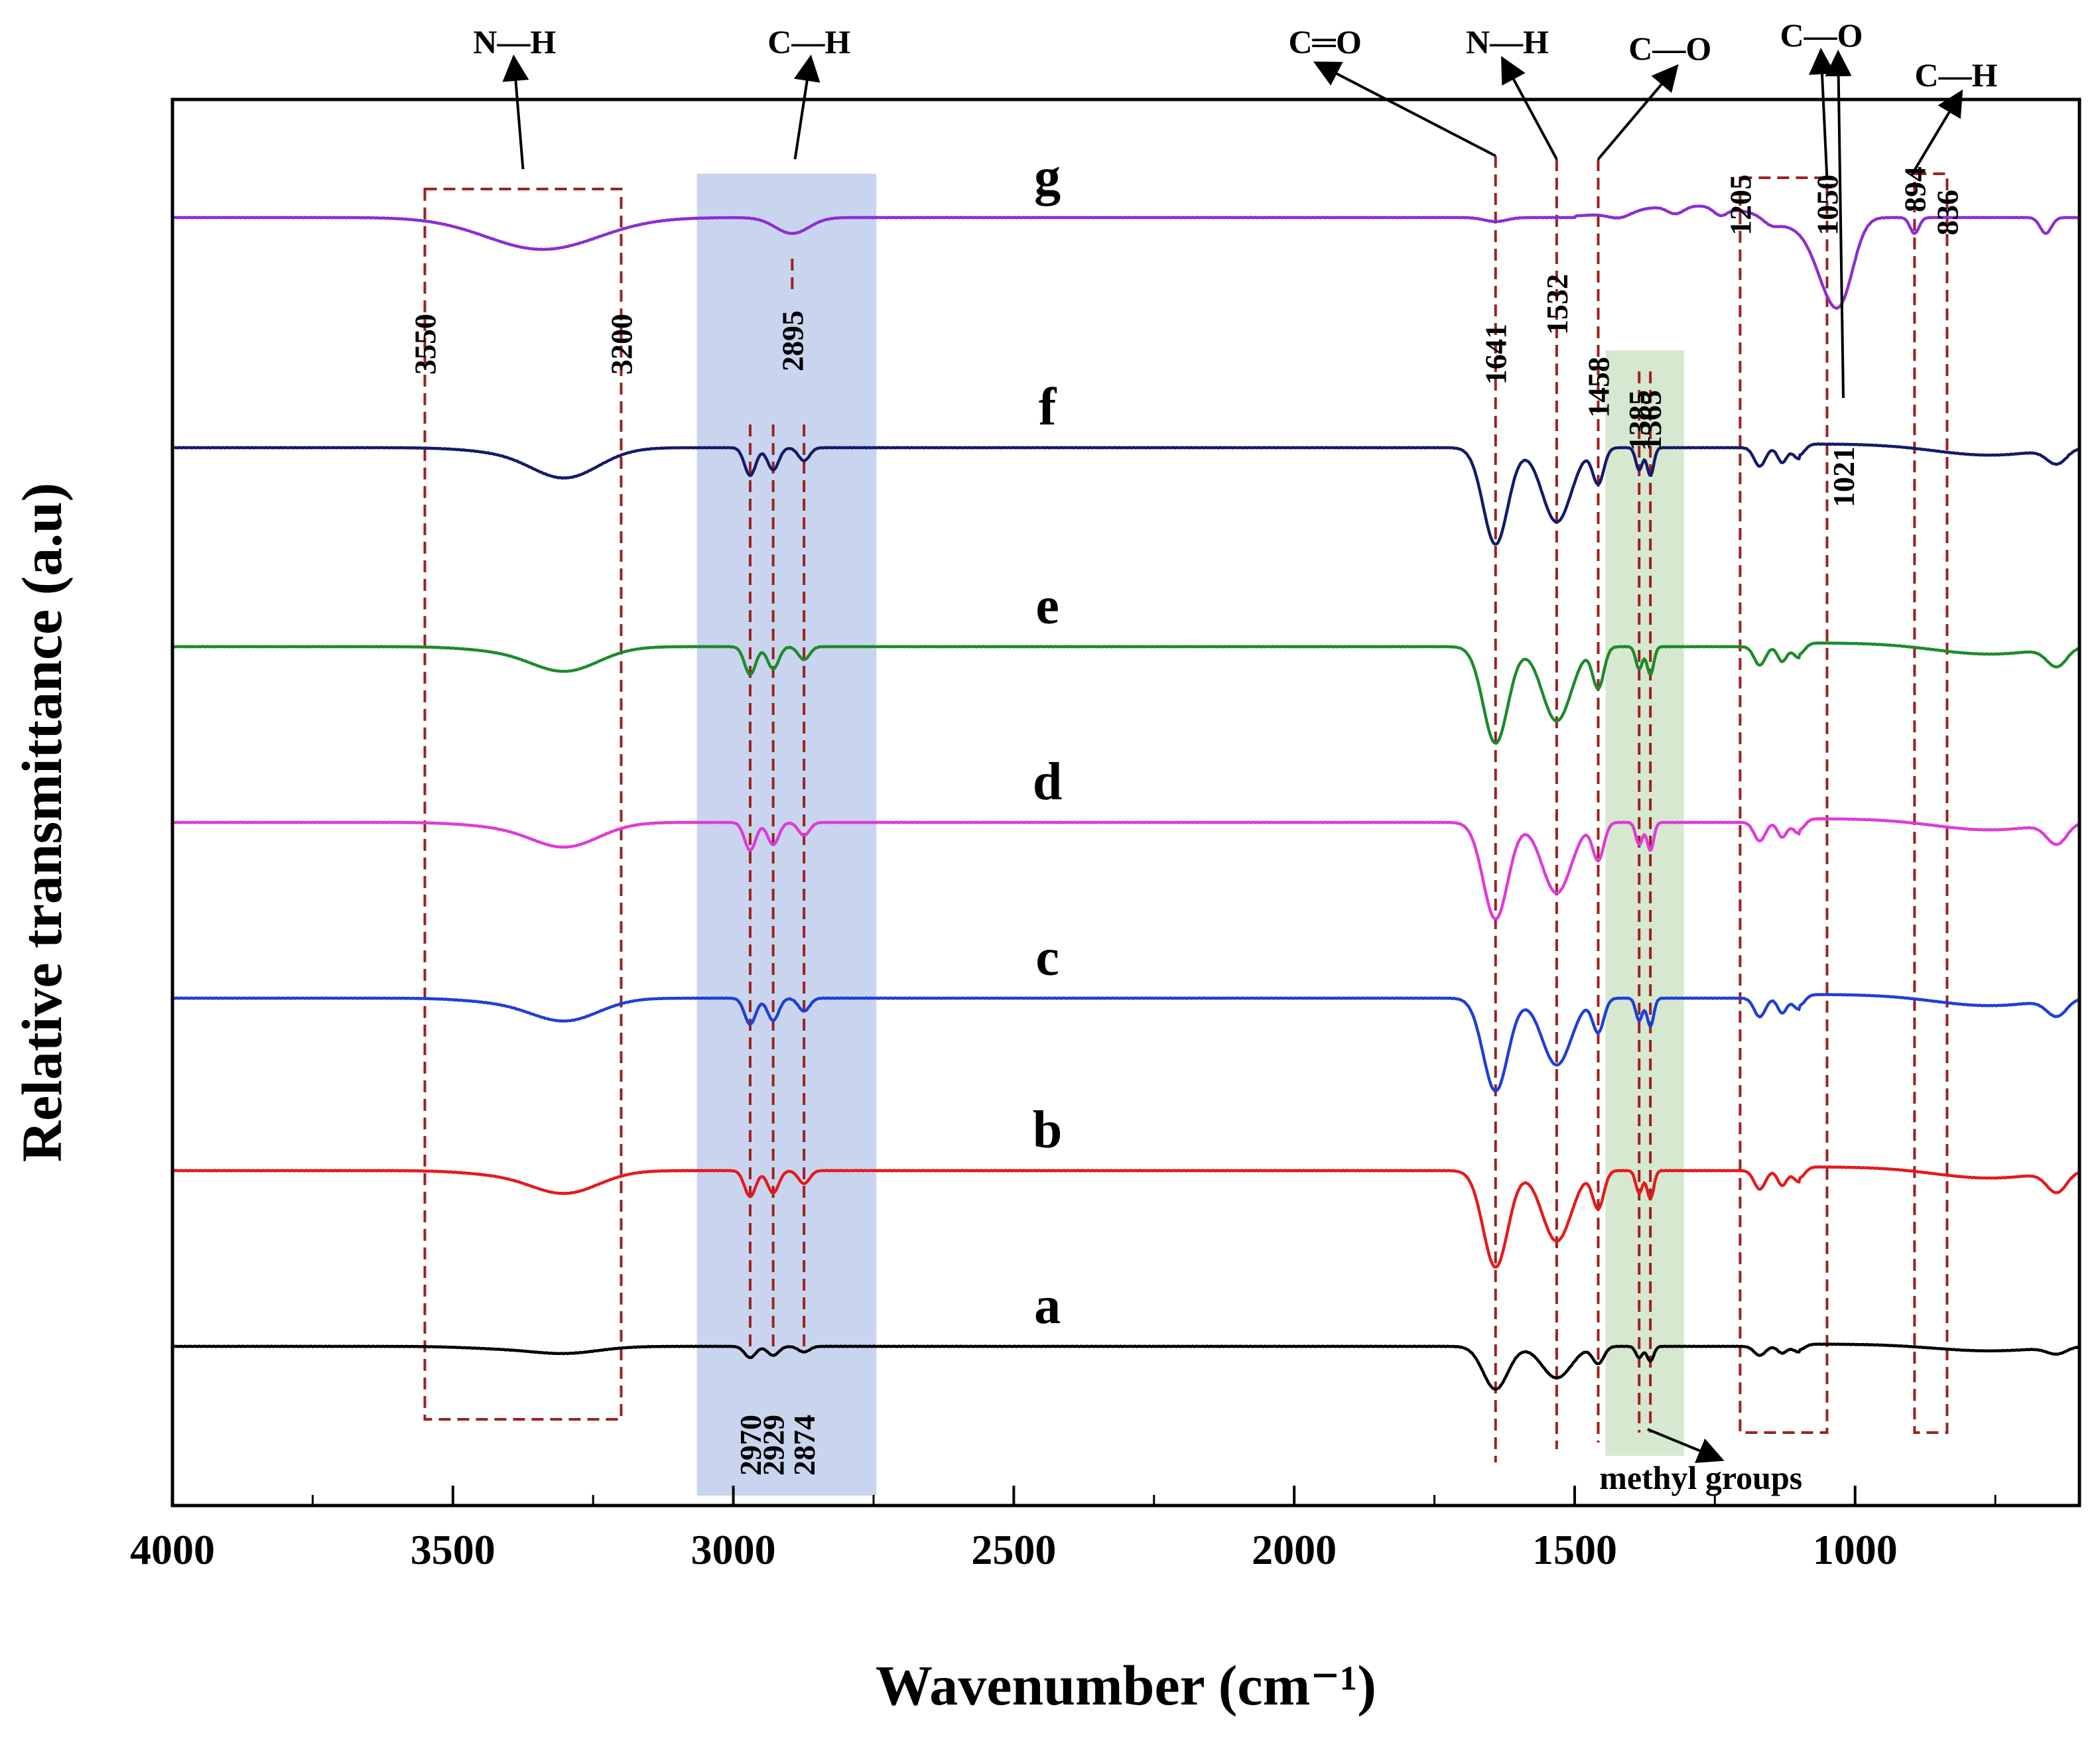 This screenshot has width=2100, height=1739. Describe the element at coordinates (1651, 421) in the screenshot. I see `peak-label-1365: 1365` at that location.